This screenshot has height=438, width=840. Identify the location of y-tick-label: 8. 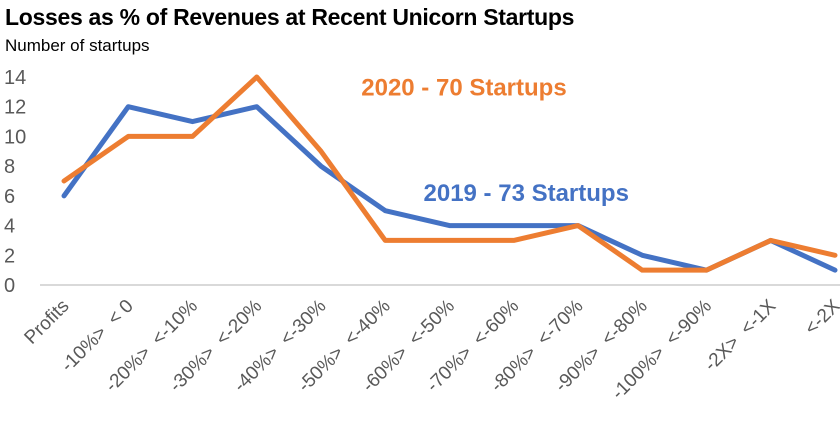
(9, 167).